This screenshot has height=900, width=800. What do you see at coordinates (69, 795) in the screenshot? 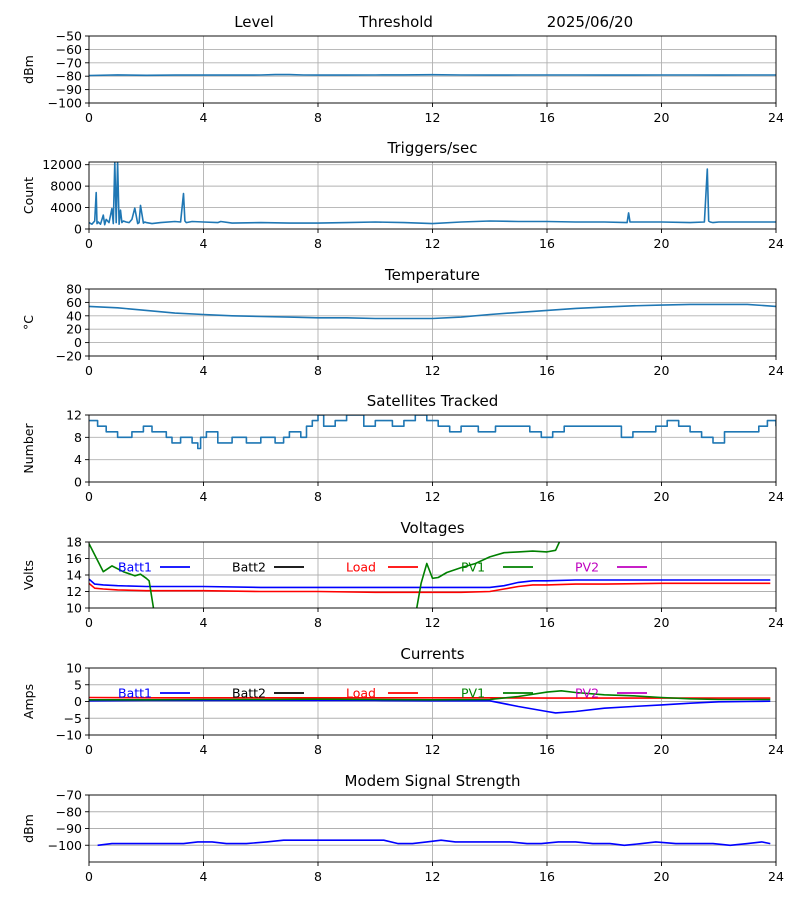
I see `y-tick-label: −70` at bounding box center [69, 795].